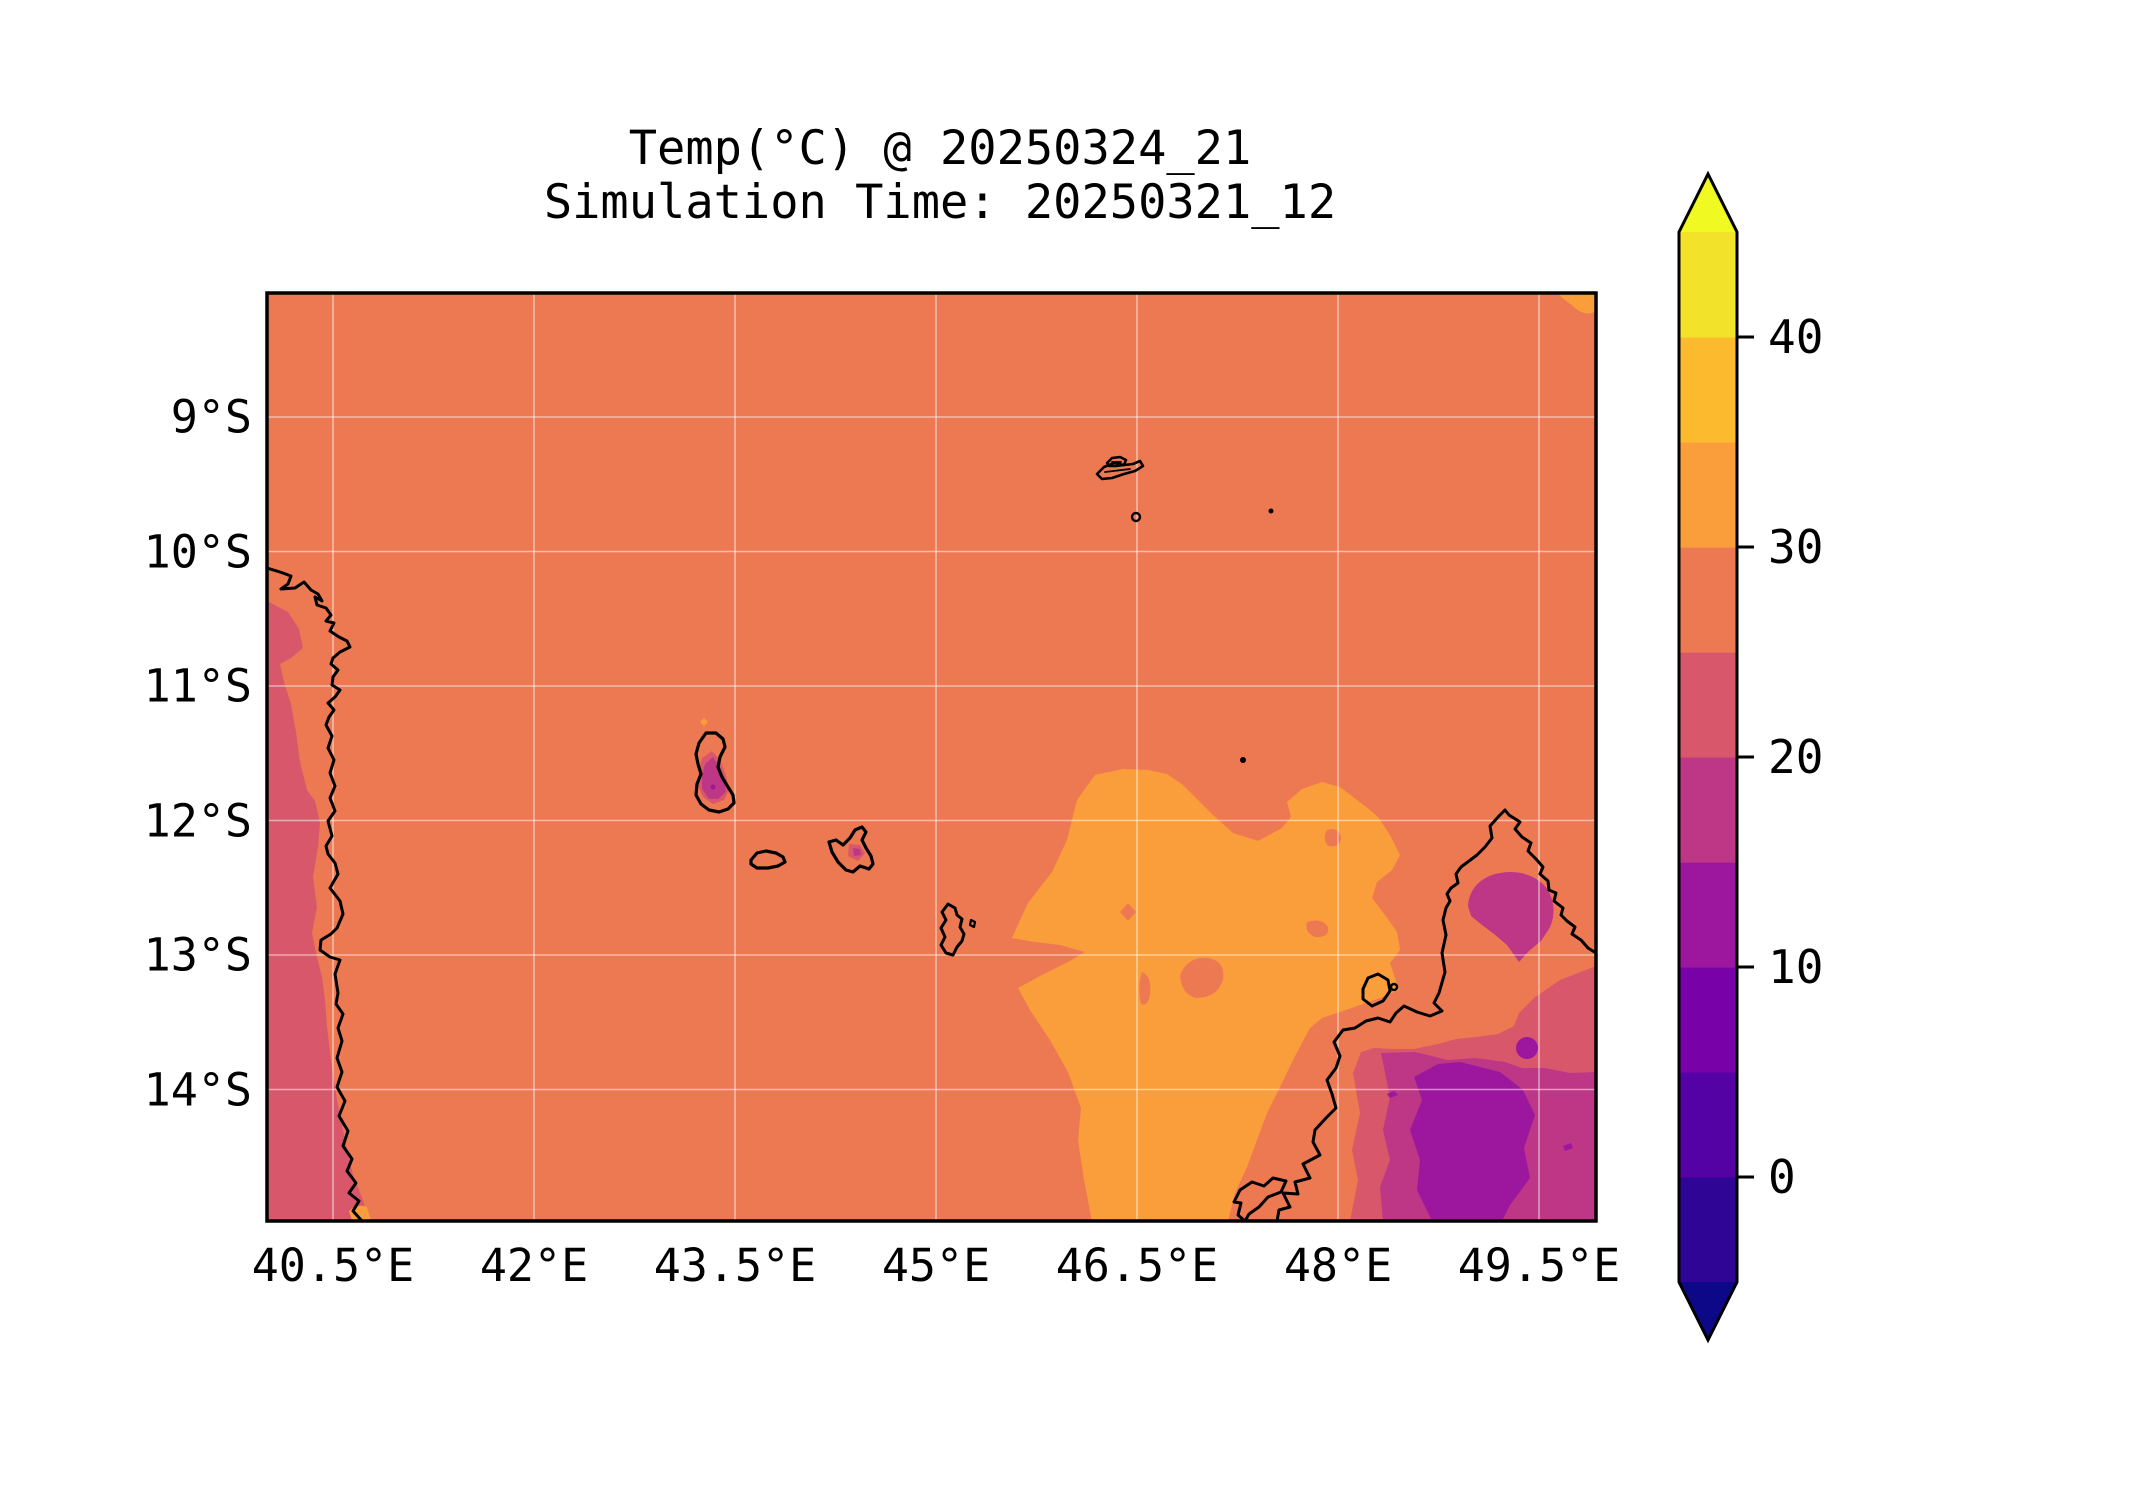 This screenshot has width=2142, height=1500. Describe the element at coordinates (197, 686) in the screenshot. I see `y-tick-label: 11°S` at that location.